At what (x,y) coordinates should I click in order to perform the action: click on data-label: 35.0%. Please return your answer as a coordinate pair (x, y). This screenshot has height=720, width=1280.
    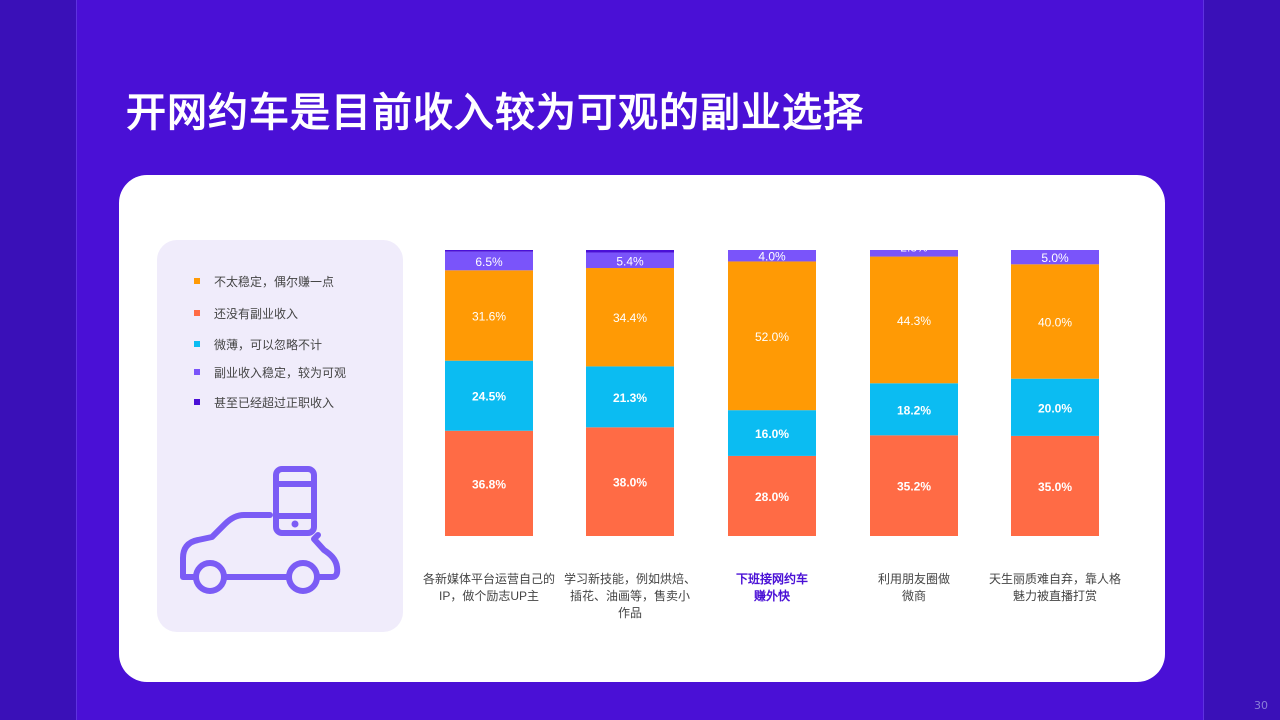
    Looking at the image, I should click on (1055, 487).